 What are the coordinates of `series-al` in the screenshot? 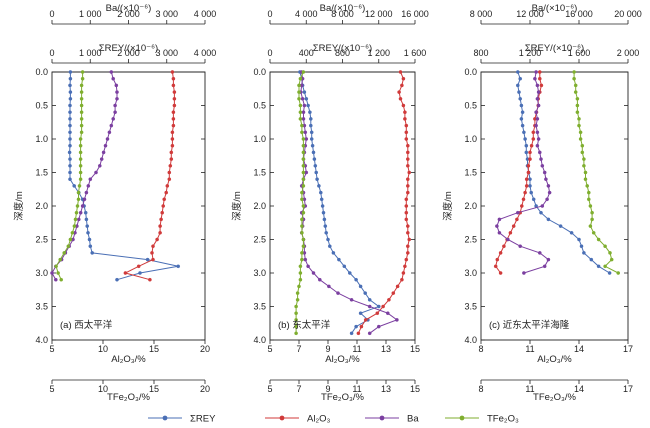 It's located at (384, 203).